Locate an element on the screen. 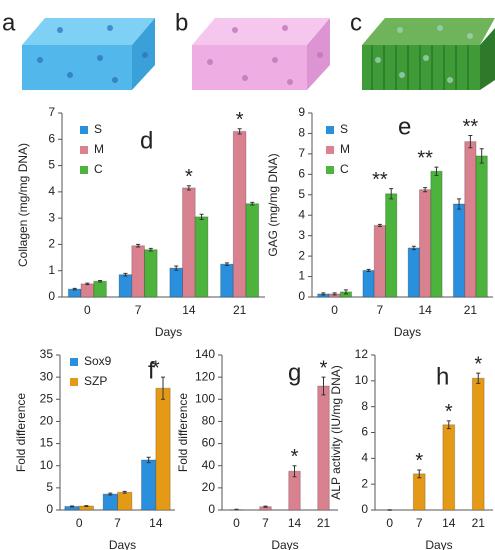  y-tick-label: 20 is located at coordinates (209, 487).